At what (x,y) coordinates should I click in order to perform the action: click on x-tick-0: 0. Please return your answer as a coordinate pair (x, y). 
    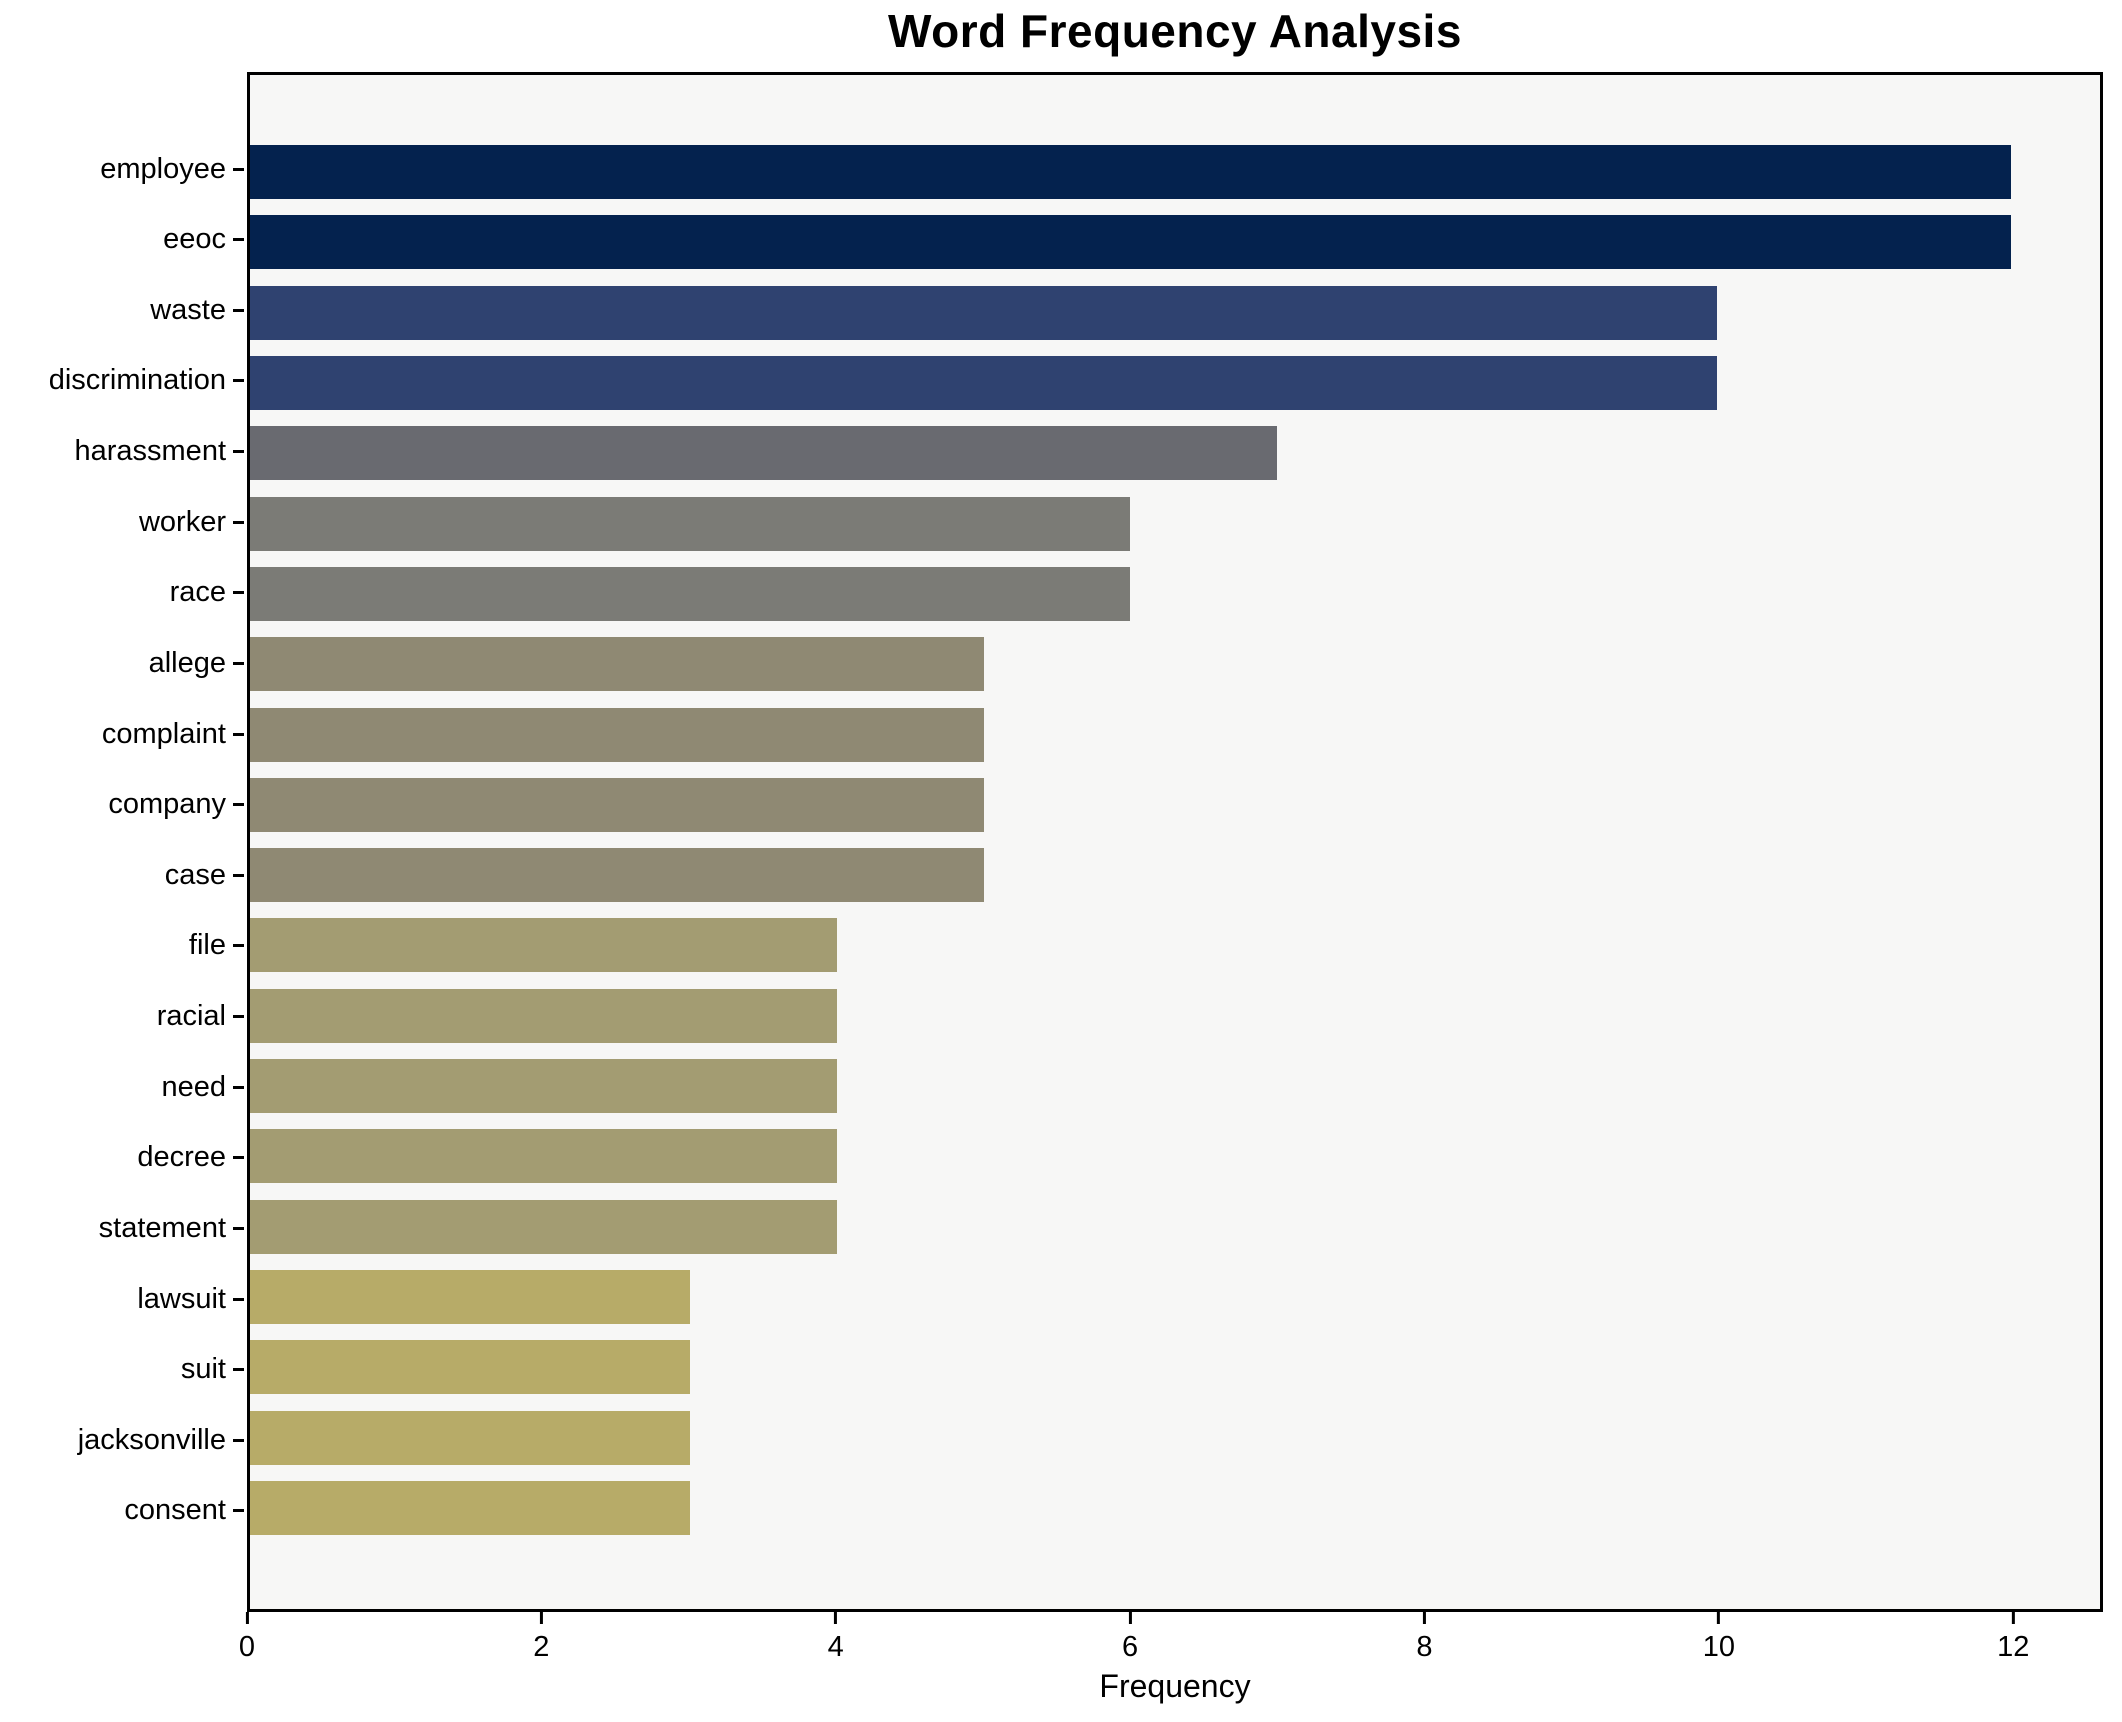
    Looking at the image, I should click on (247, 1638).